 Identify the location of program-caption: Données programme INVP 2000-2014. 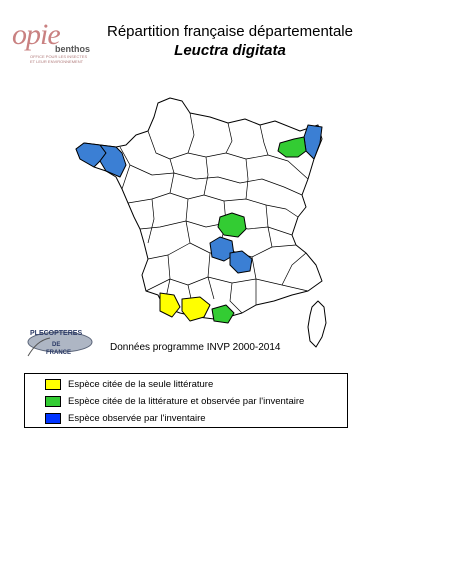
(195, 347).